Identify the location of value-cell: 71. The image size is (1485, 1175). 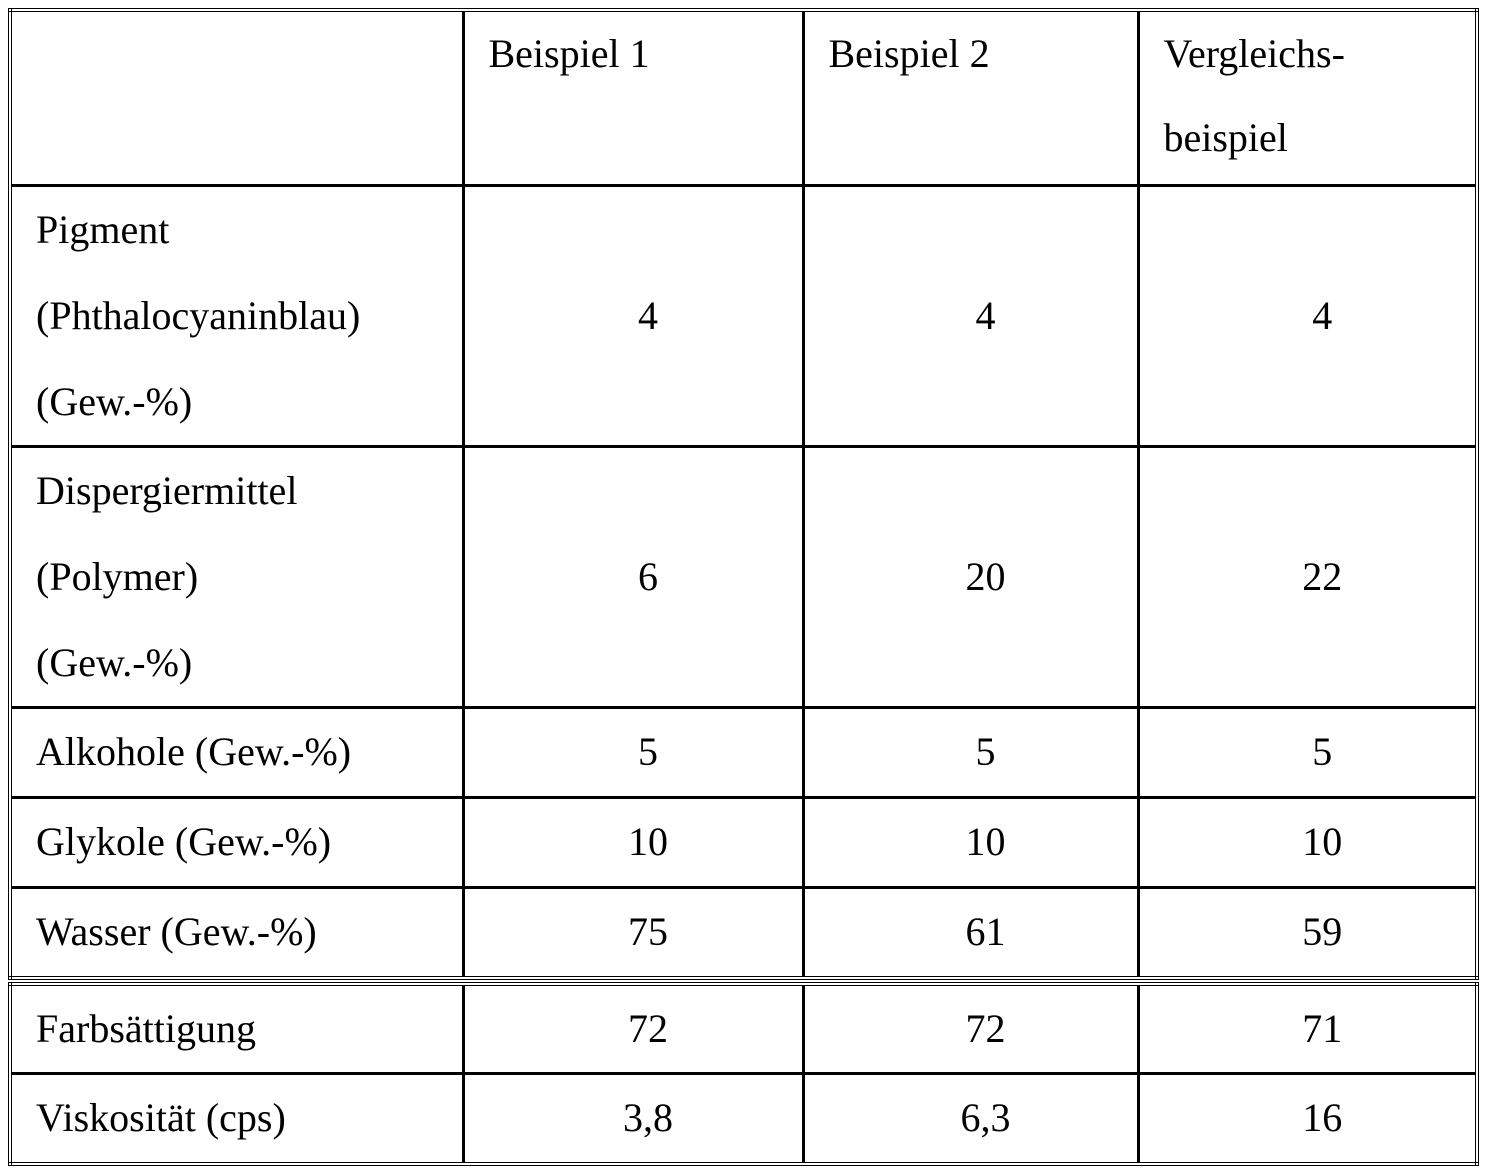
(1307, 1029).